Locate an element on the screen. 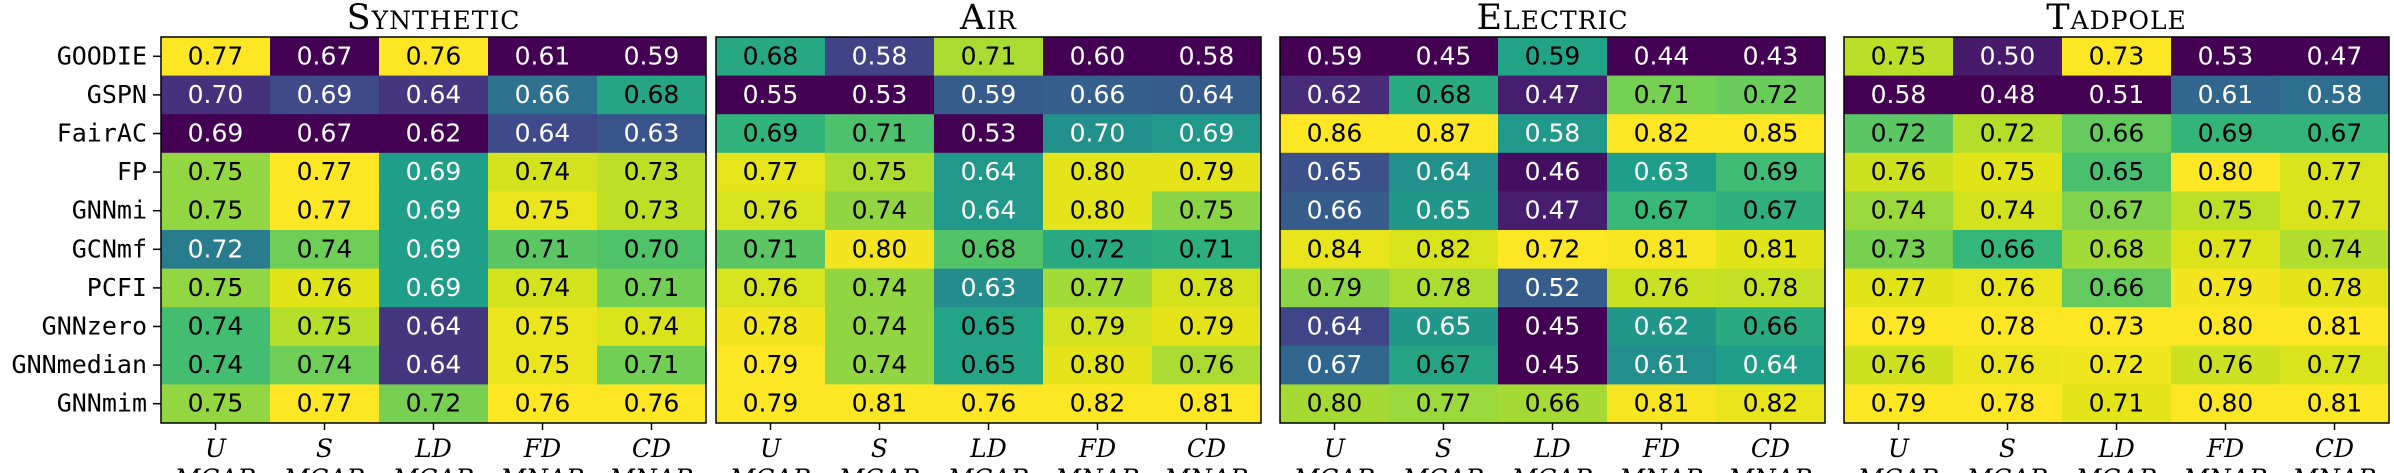  cell-value-label: 0.69 is located at coordinates (771, 133).